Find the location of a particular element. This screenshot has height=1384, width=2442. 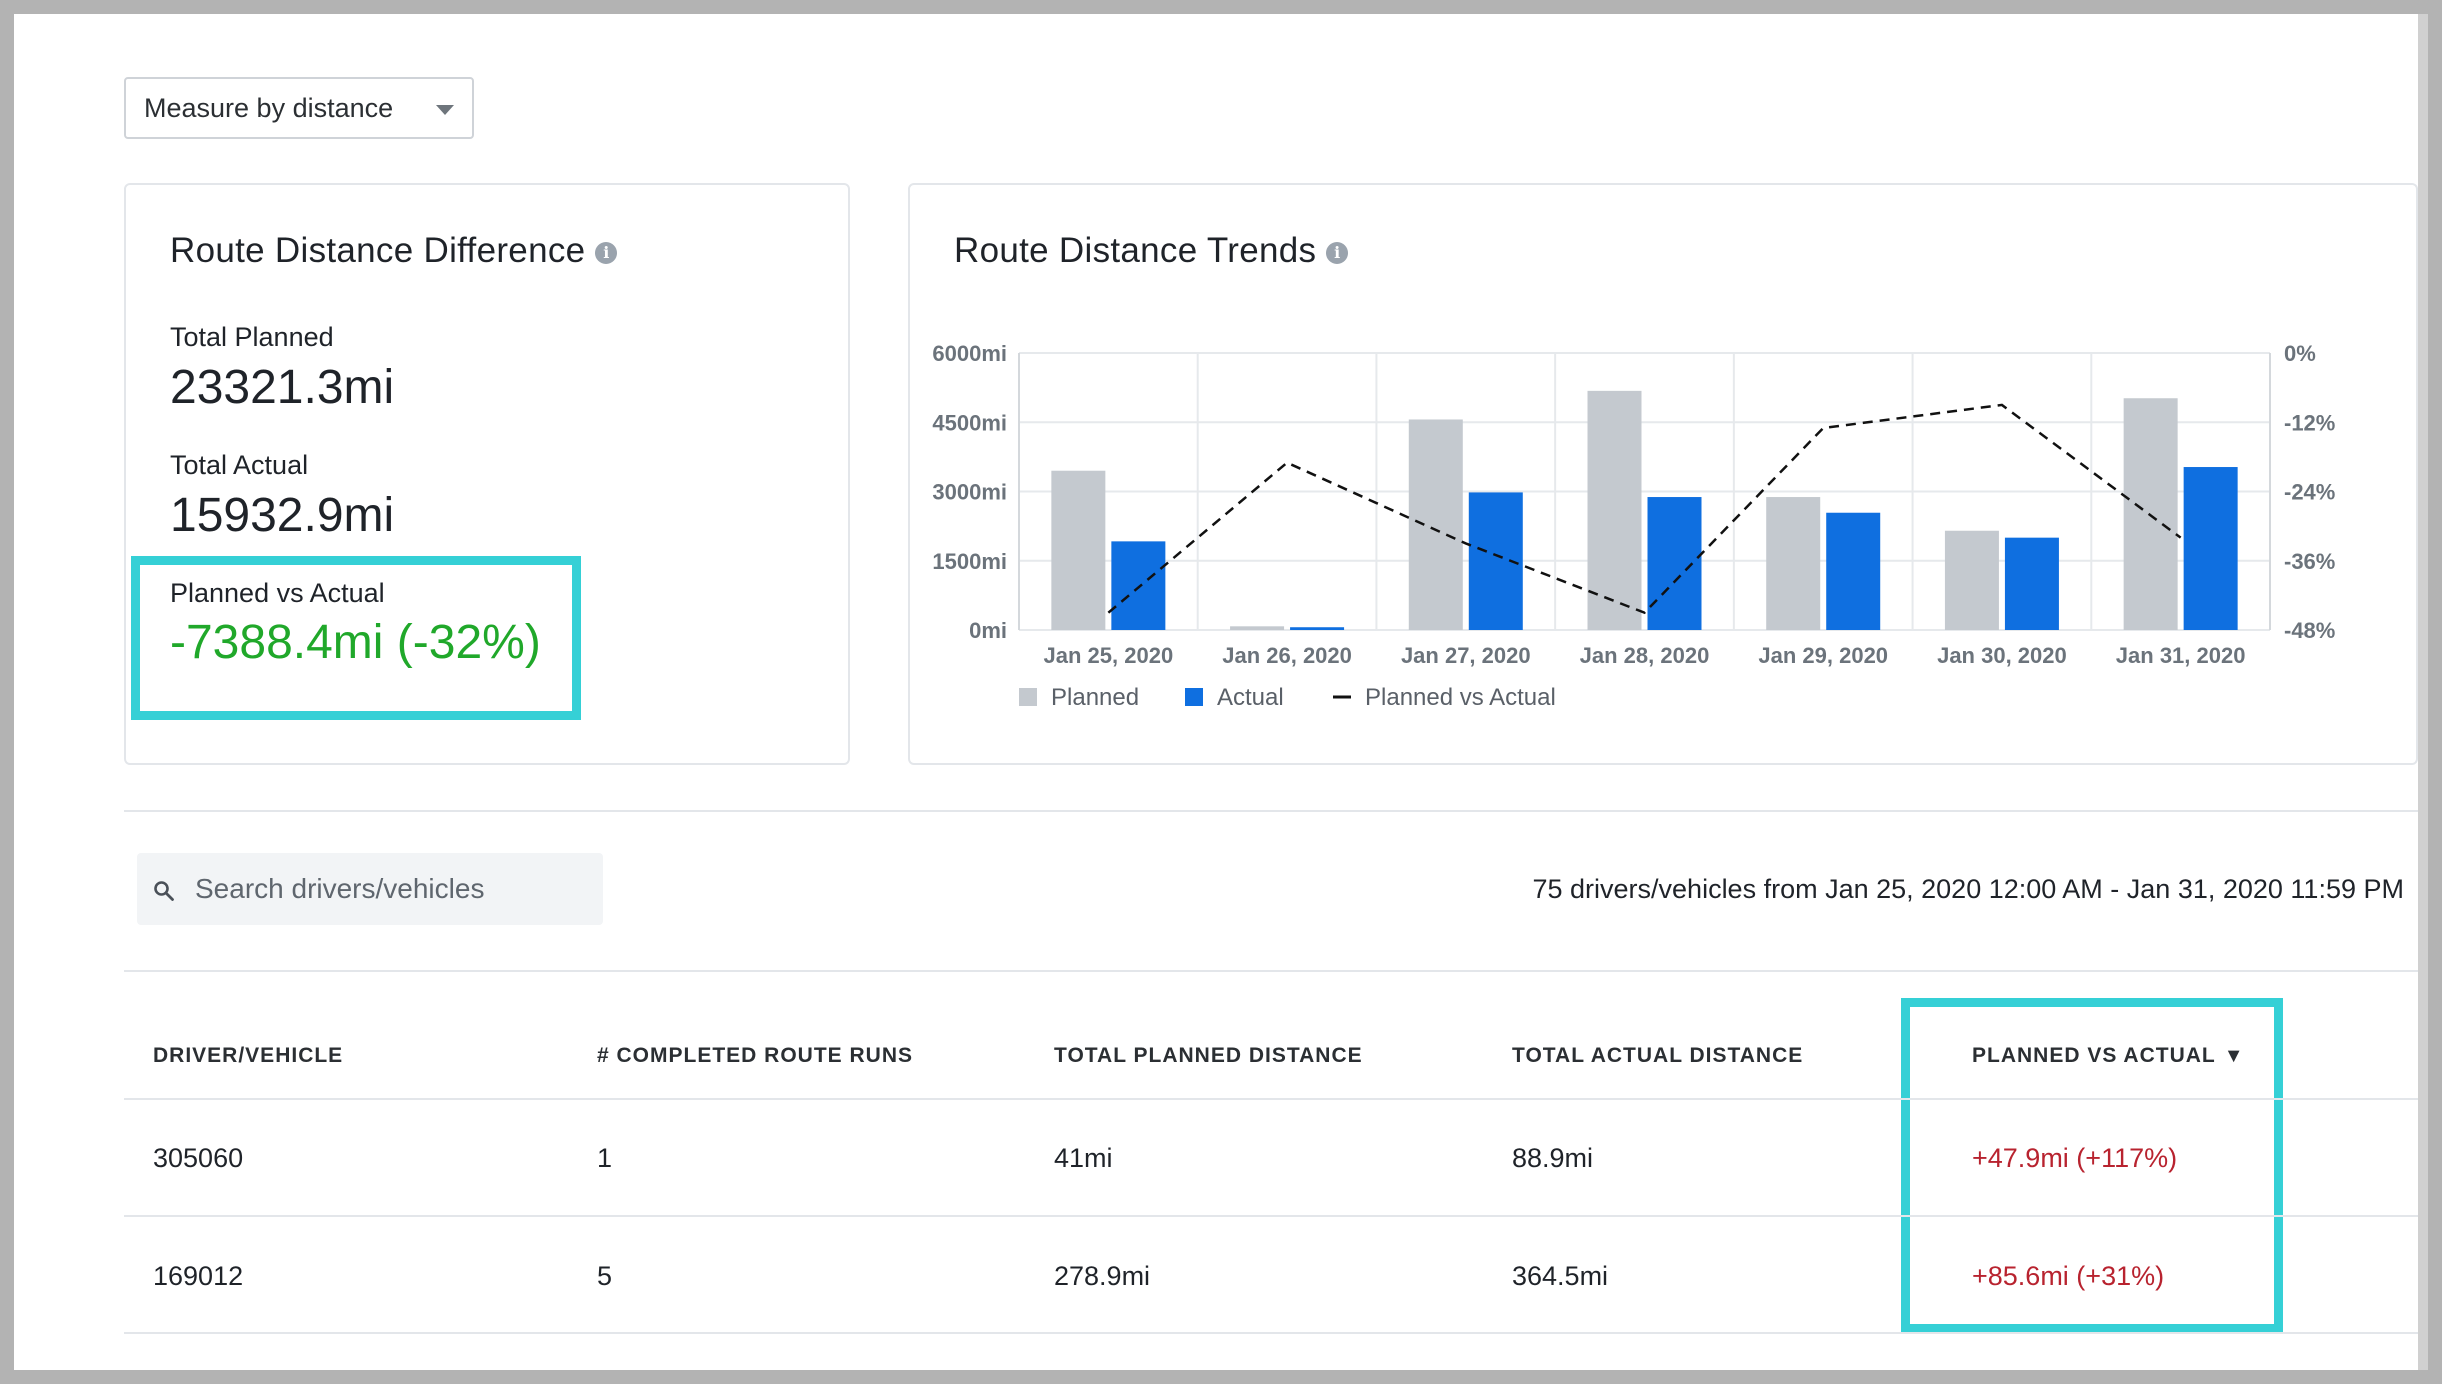

left-axis-tick-label: 1500mi is located at coordinates (969, 561).